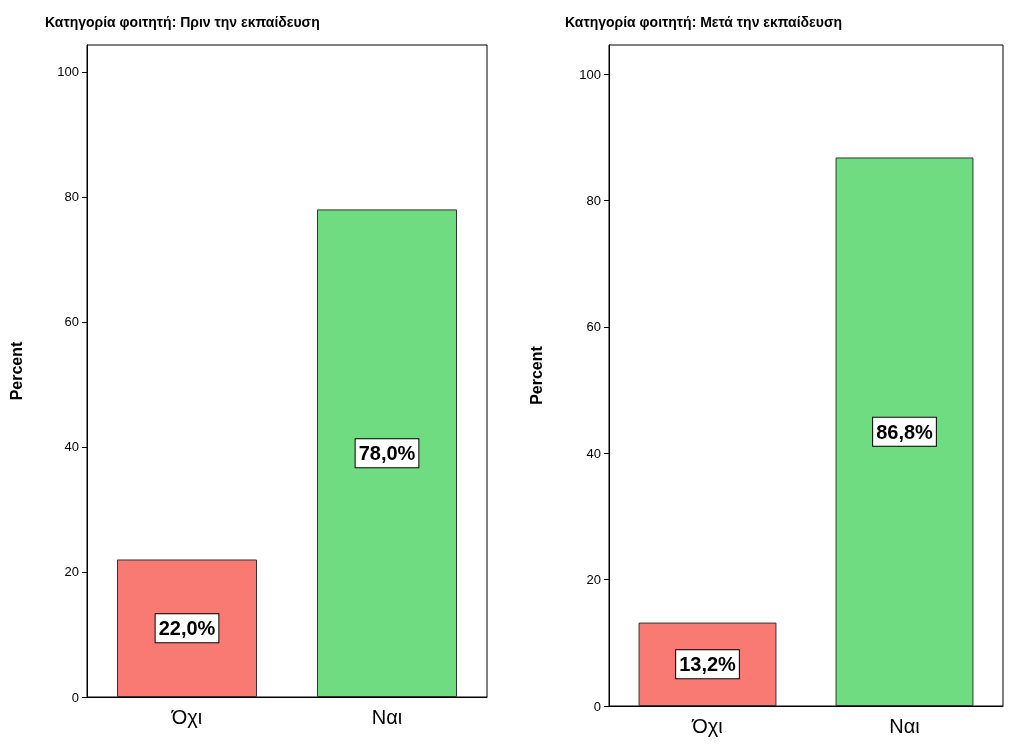 This screenshot has height=746, width=1013. I want to click on chart-title: Κατηγορία φοιτητή: Πριν την εκπαίδευση, so click(182, 22).